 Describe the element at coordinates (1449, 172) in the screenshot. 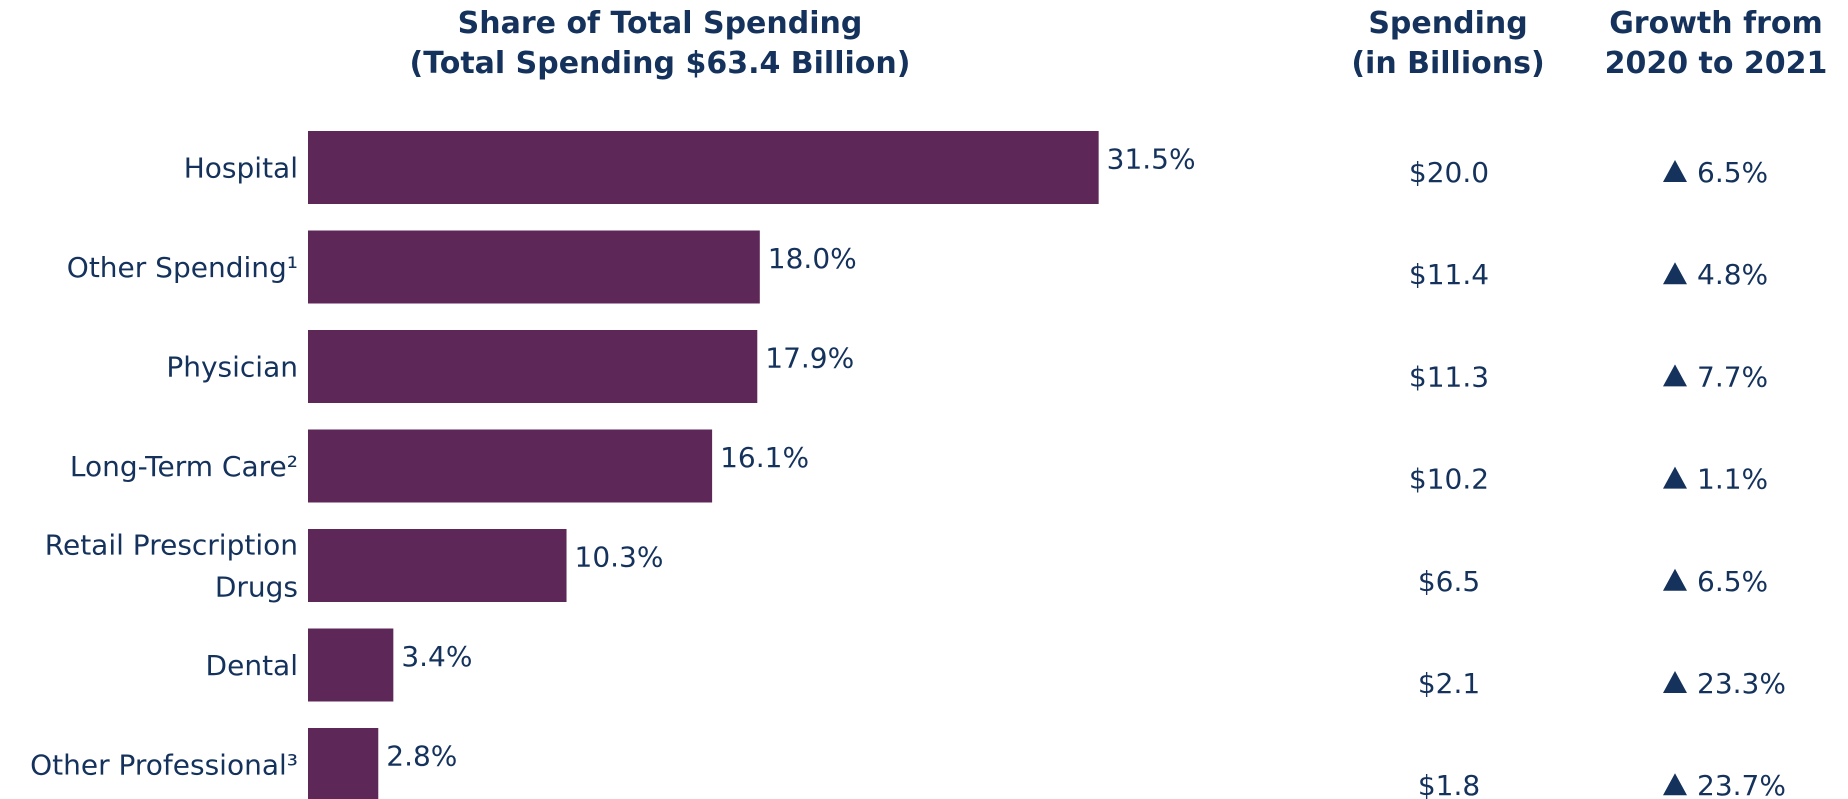

I see `spending-value: $20.0` at that location.